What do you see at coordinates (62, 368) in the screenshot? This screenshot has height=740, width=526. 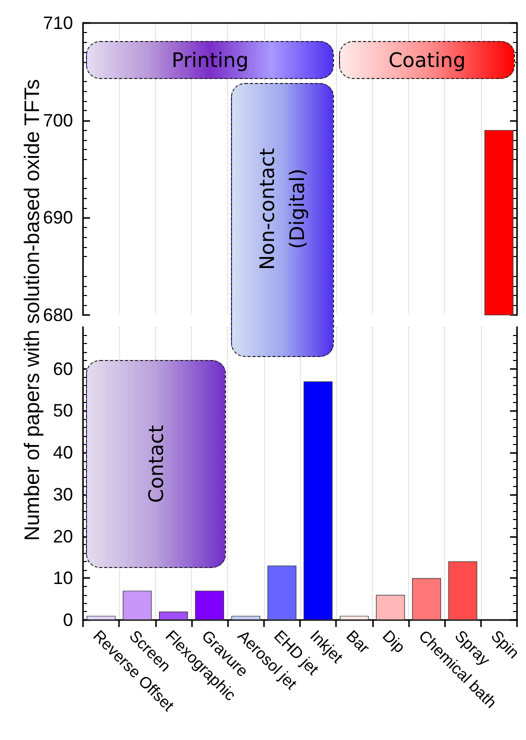 I see `y-tick-label: 60` at bounding box center [62, 368].